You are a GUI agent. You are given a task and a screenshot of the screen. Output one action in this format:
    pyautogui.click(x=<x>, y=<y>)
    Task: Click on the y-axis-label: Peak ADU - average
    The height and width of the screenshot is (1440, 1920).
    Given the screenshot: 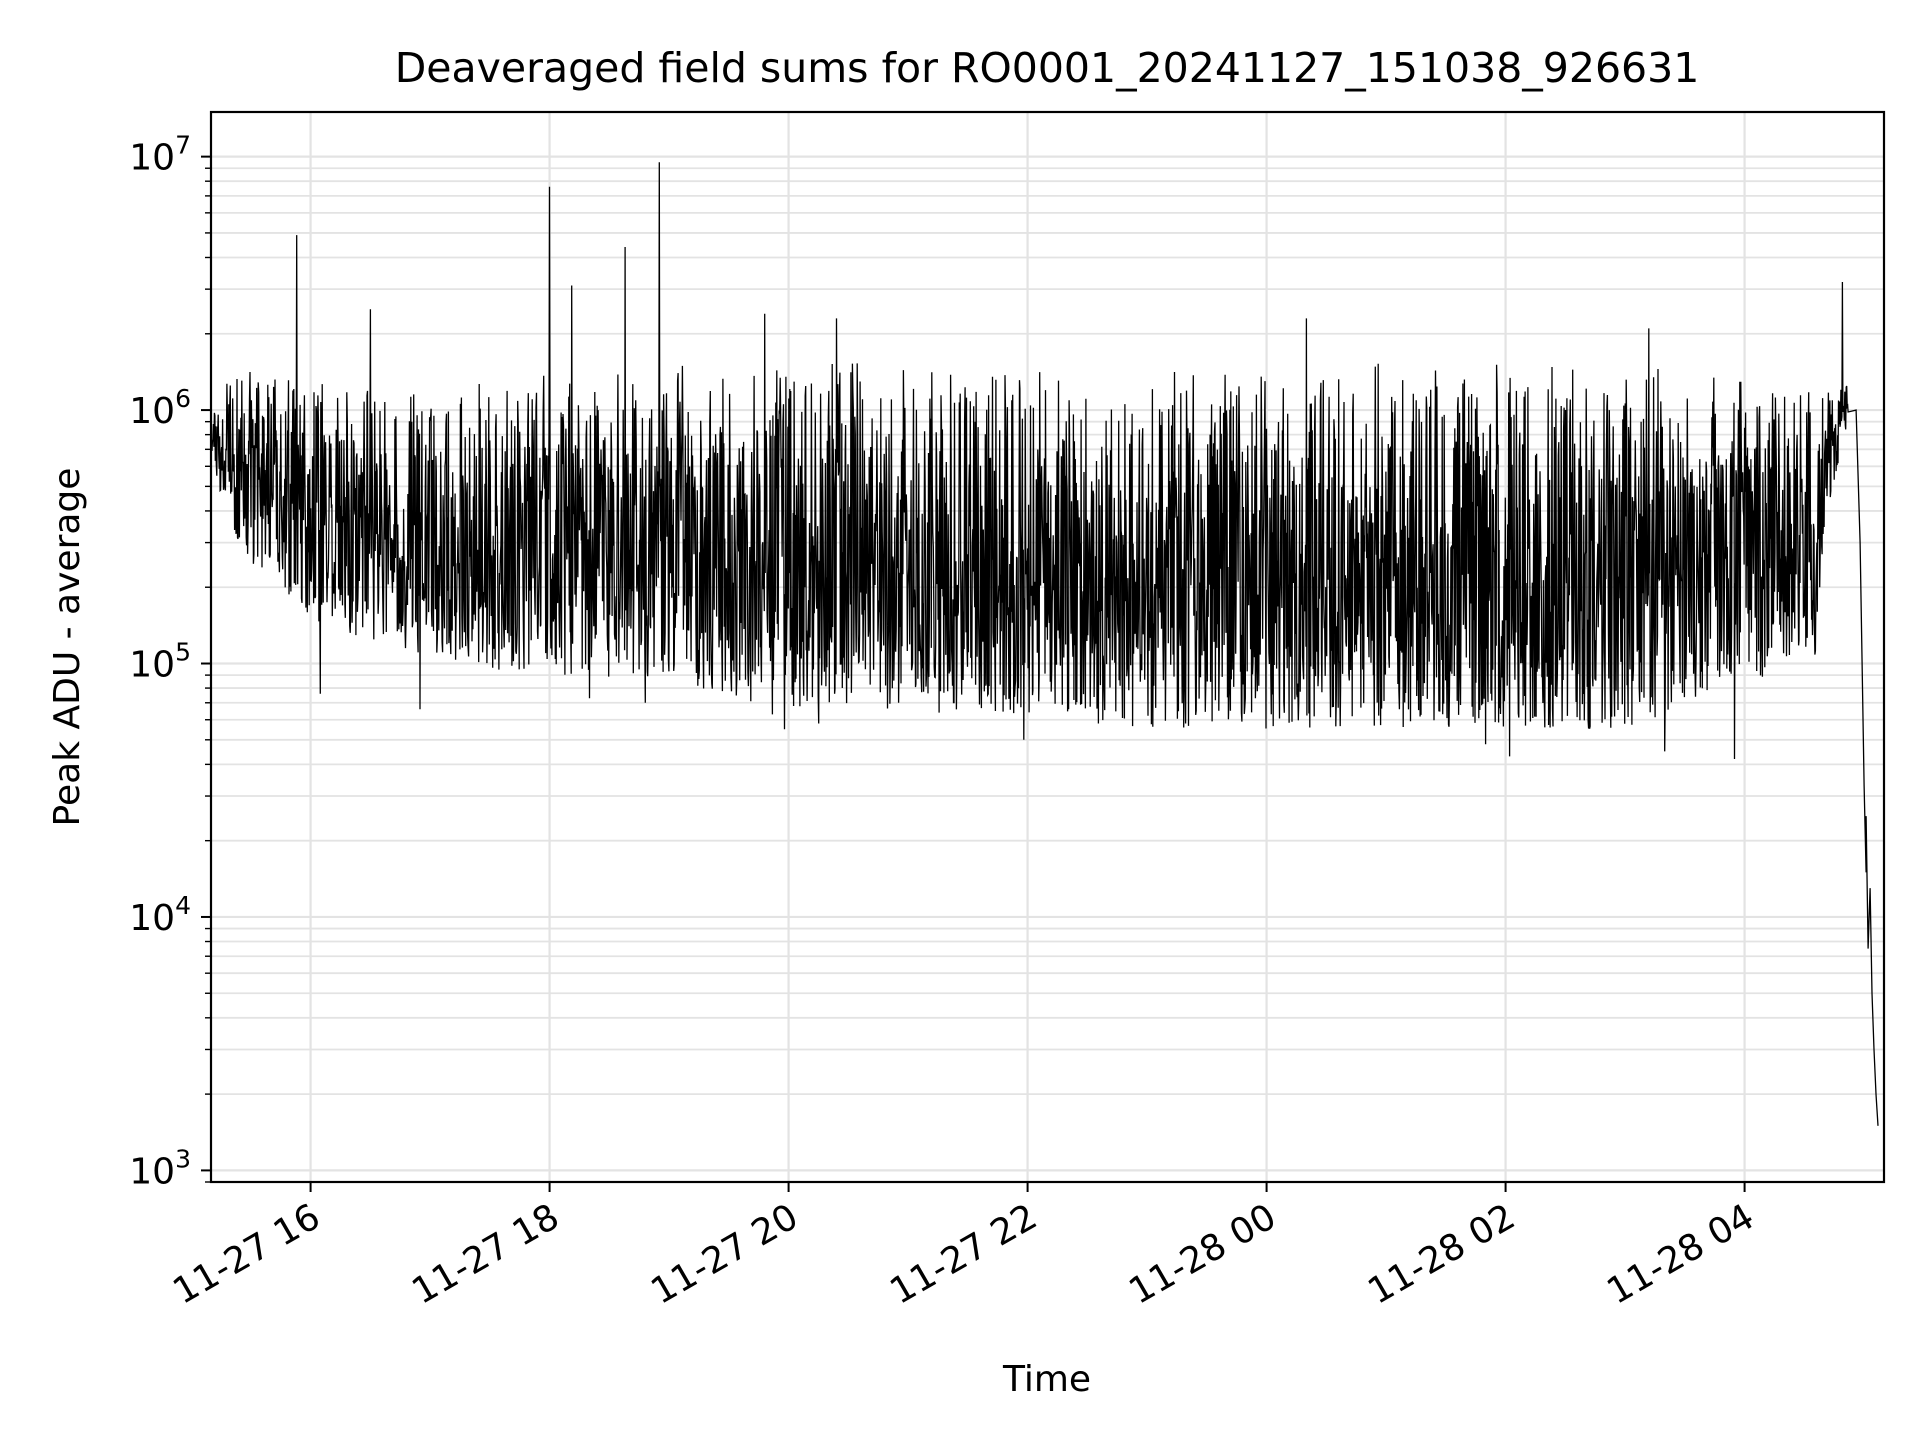 What is the action you would take?
    pyautogui.click(x=67, y=647)
    